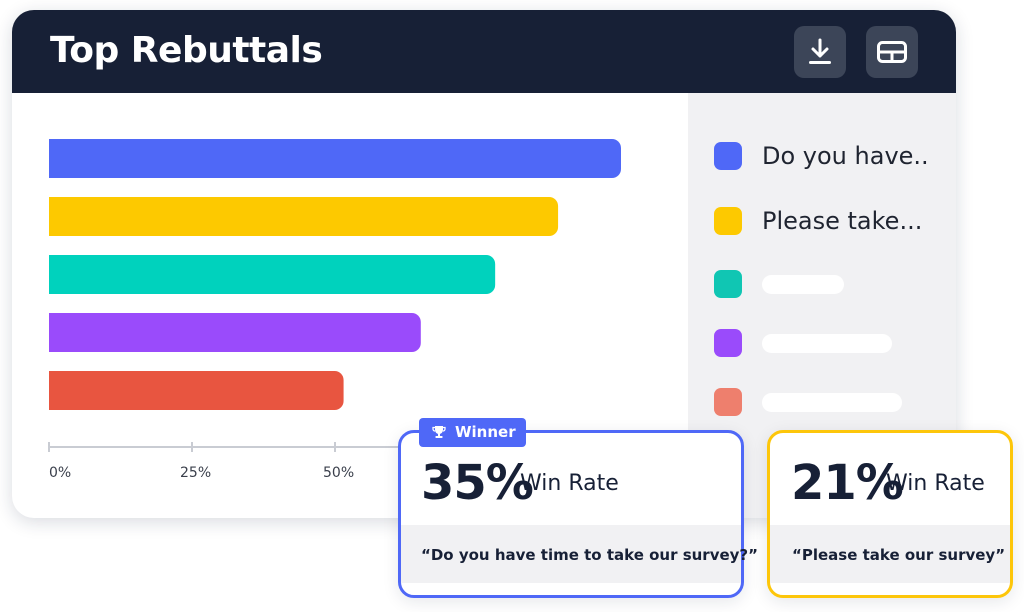  What do you see at coordinates (60, 473) in the screenshot?
I see `x-axis-tick-label: 0%` at bounding box center [60, 473].